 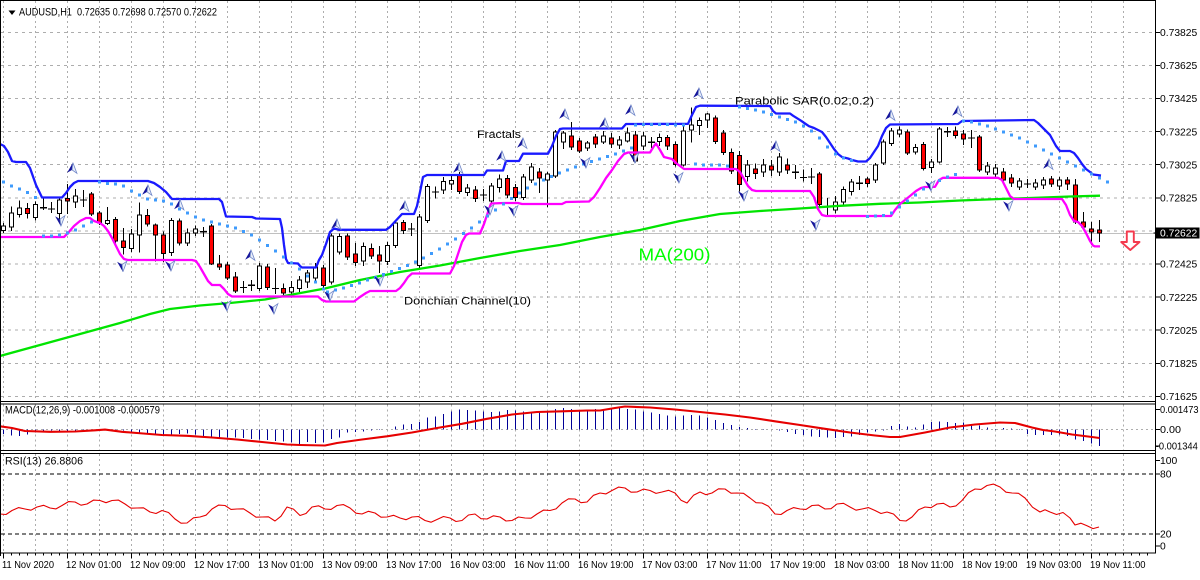 What do you see at coordinates (82, 411) in the screenshot?
I see `svg-text:MACD(12,26,9) -0.001008 -0.000: MACD(12,26,9) -0.001008 -0.000579` at bounding box center [82, 411].